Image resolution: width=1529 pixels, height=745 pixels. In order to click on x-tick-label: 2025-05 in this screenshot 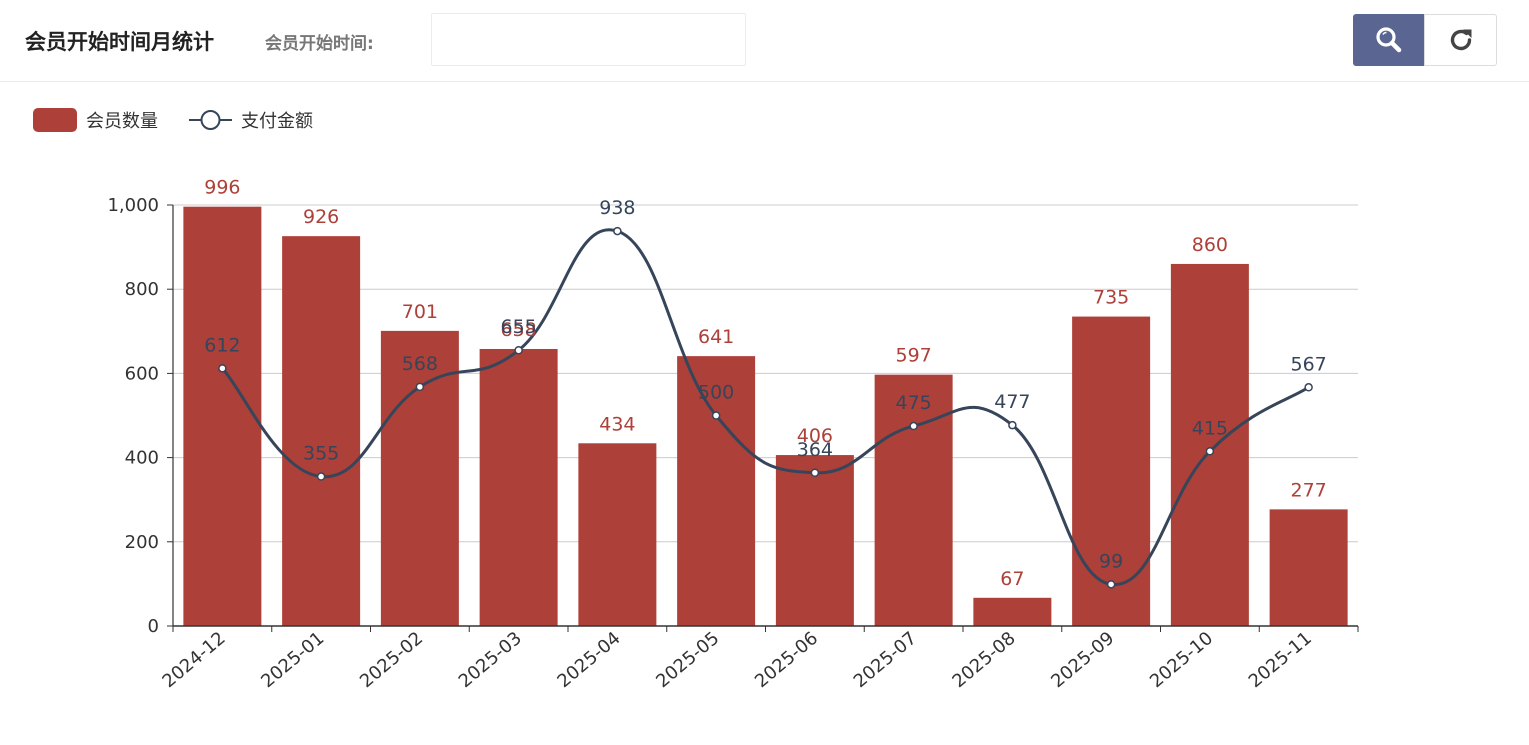, I will do `click(687, 660)`.